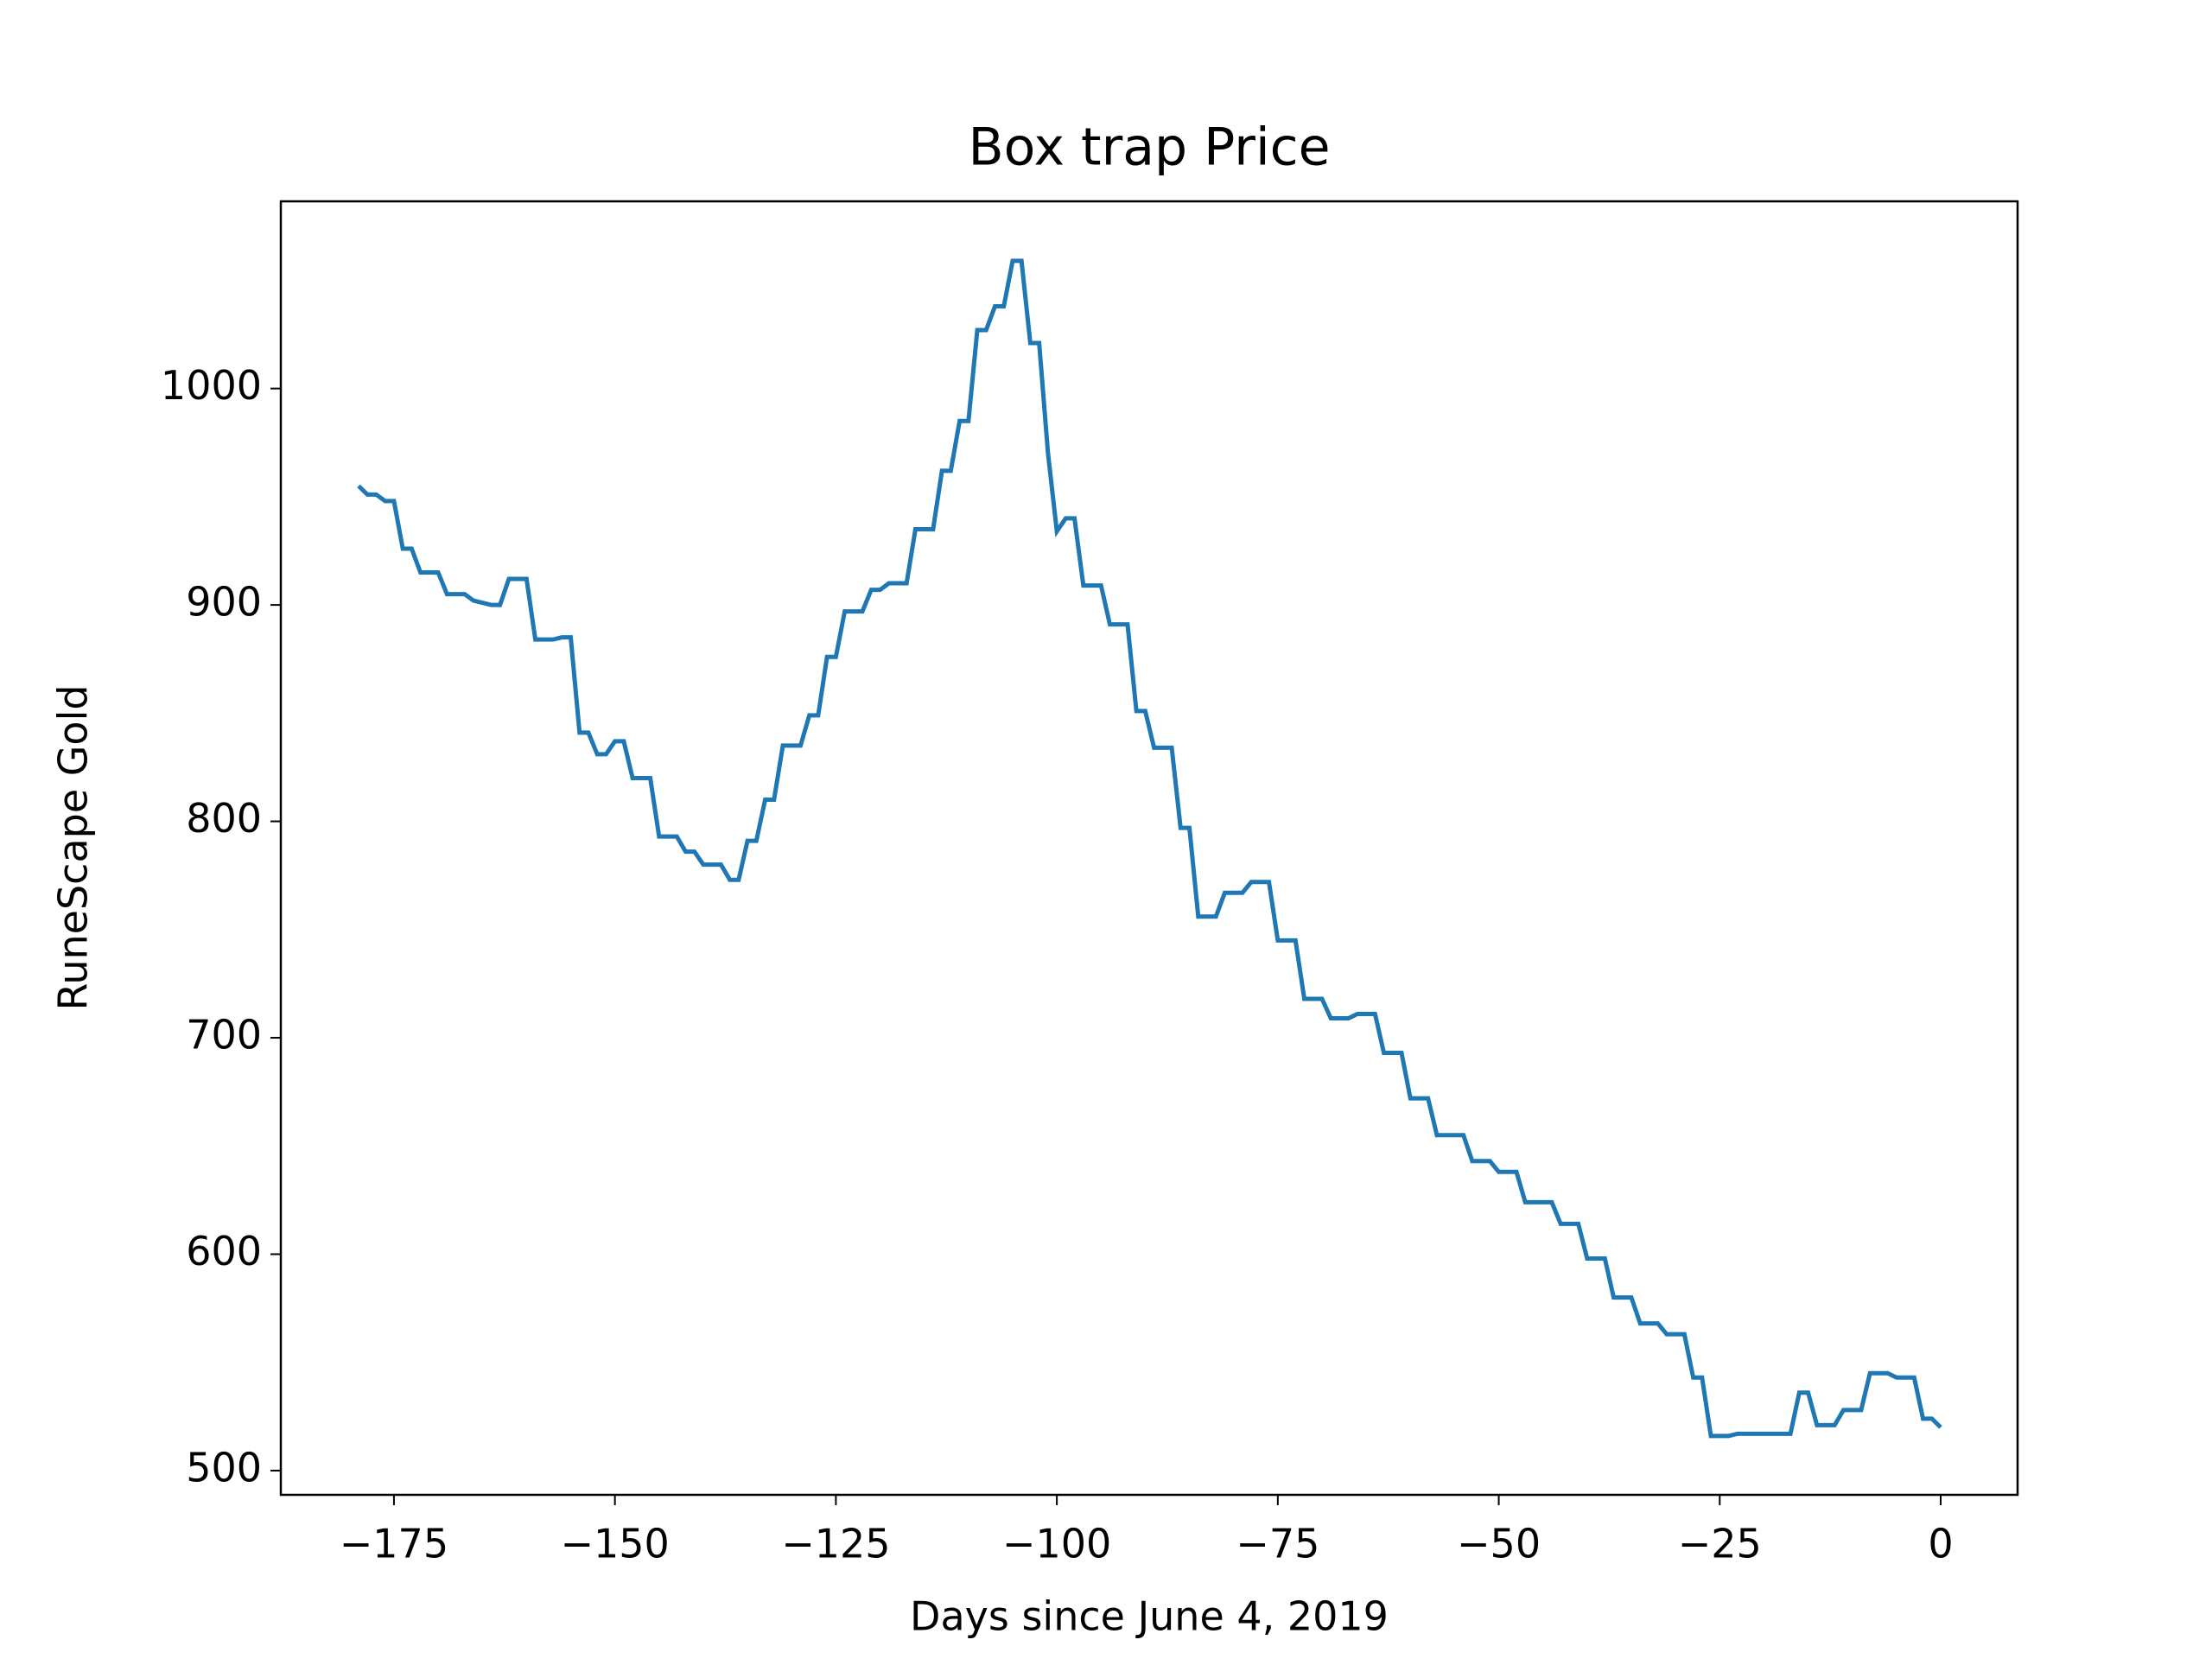  Describe the element at coordinates (224, 602) in the screenshot. I see `y-tick-label: 900` at that location.